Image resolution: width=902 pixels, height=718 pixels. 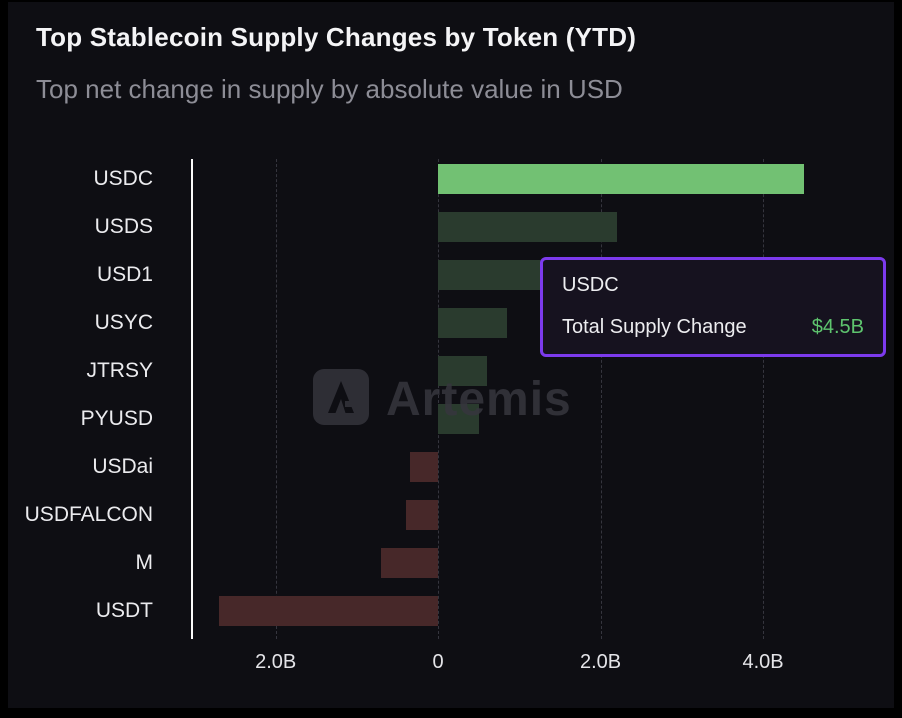 I want to click on y-axis-label-usdt: USDT, so click(x=124, y=610).